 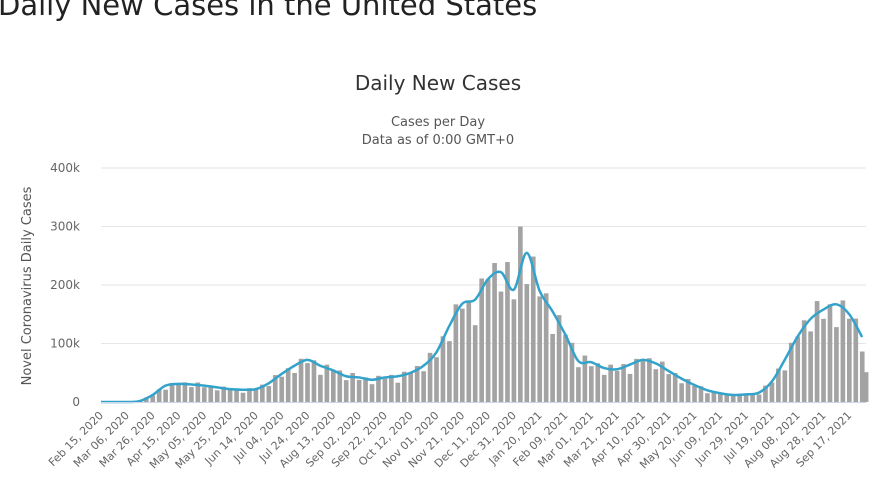 What do you see at coordinates (269, 11) in the screenshot?
I see `page-title: Daily New Cases in the United States` at bounding box center [269, 11].